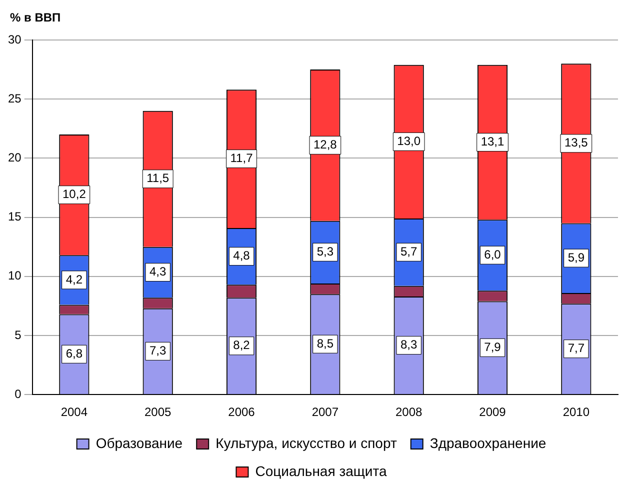 The height and width of the screenshot is (489, 638). Describe the element at coordinates (321, 470) in the screenshot. I see `legend-label: Социальная защита` at that location.